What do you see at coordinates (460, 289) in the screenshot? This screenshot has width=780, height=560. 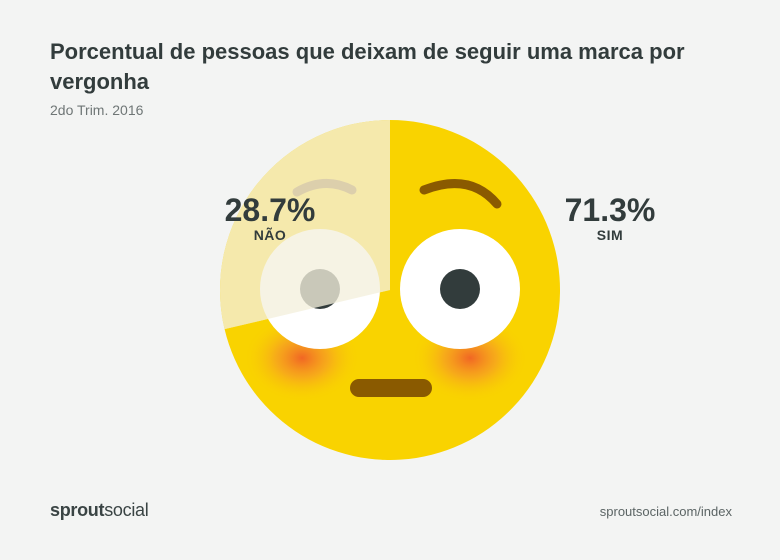 I see `right-pupil` at bounding box center [460, 289].